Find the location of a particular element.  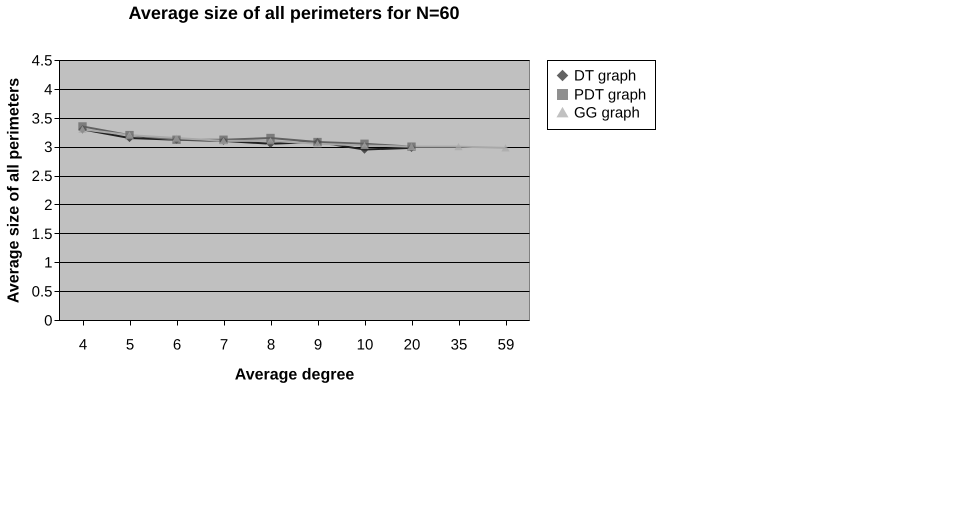

y-tick-label: 2 is located at coordinates (48, 205).